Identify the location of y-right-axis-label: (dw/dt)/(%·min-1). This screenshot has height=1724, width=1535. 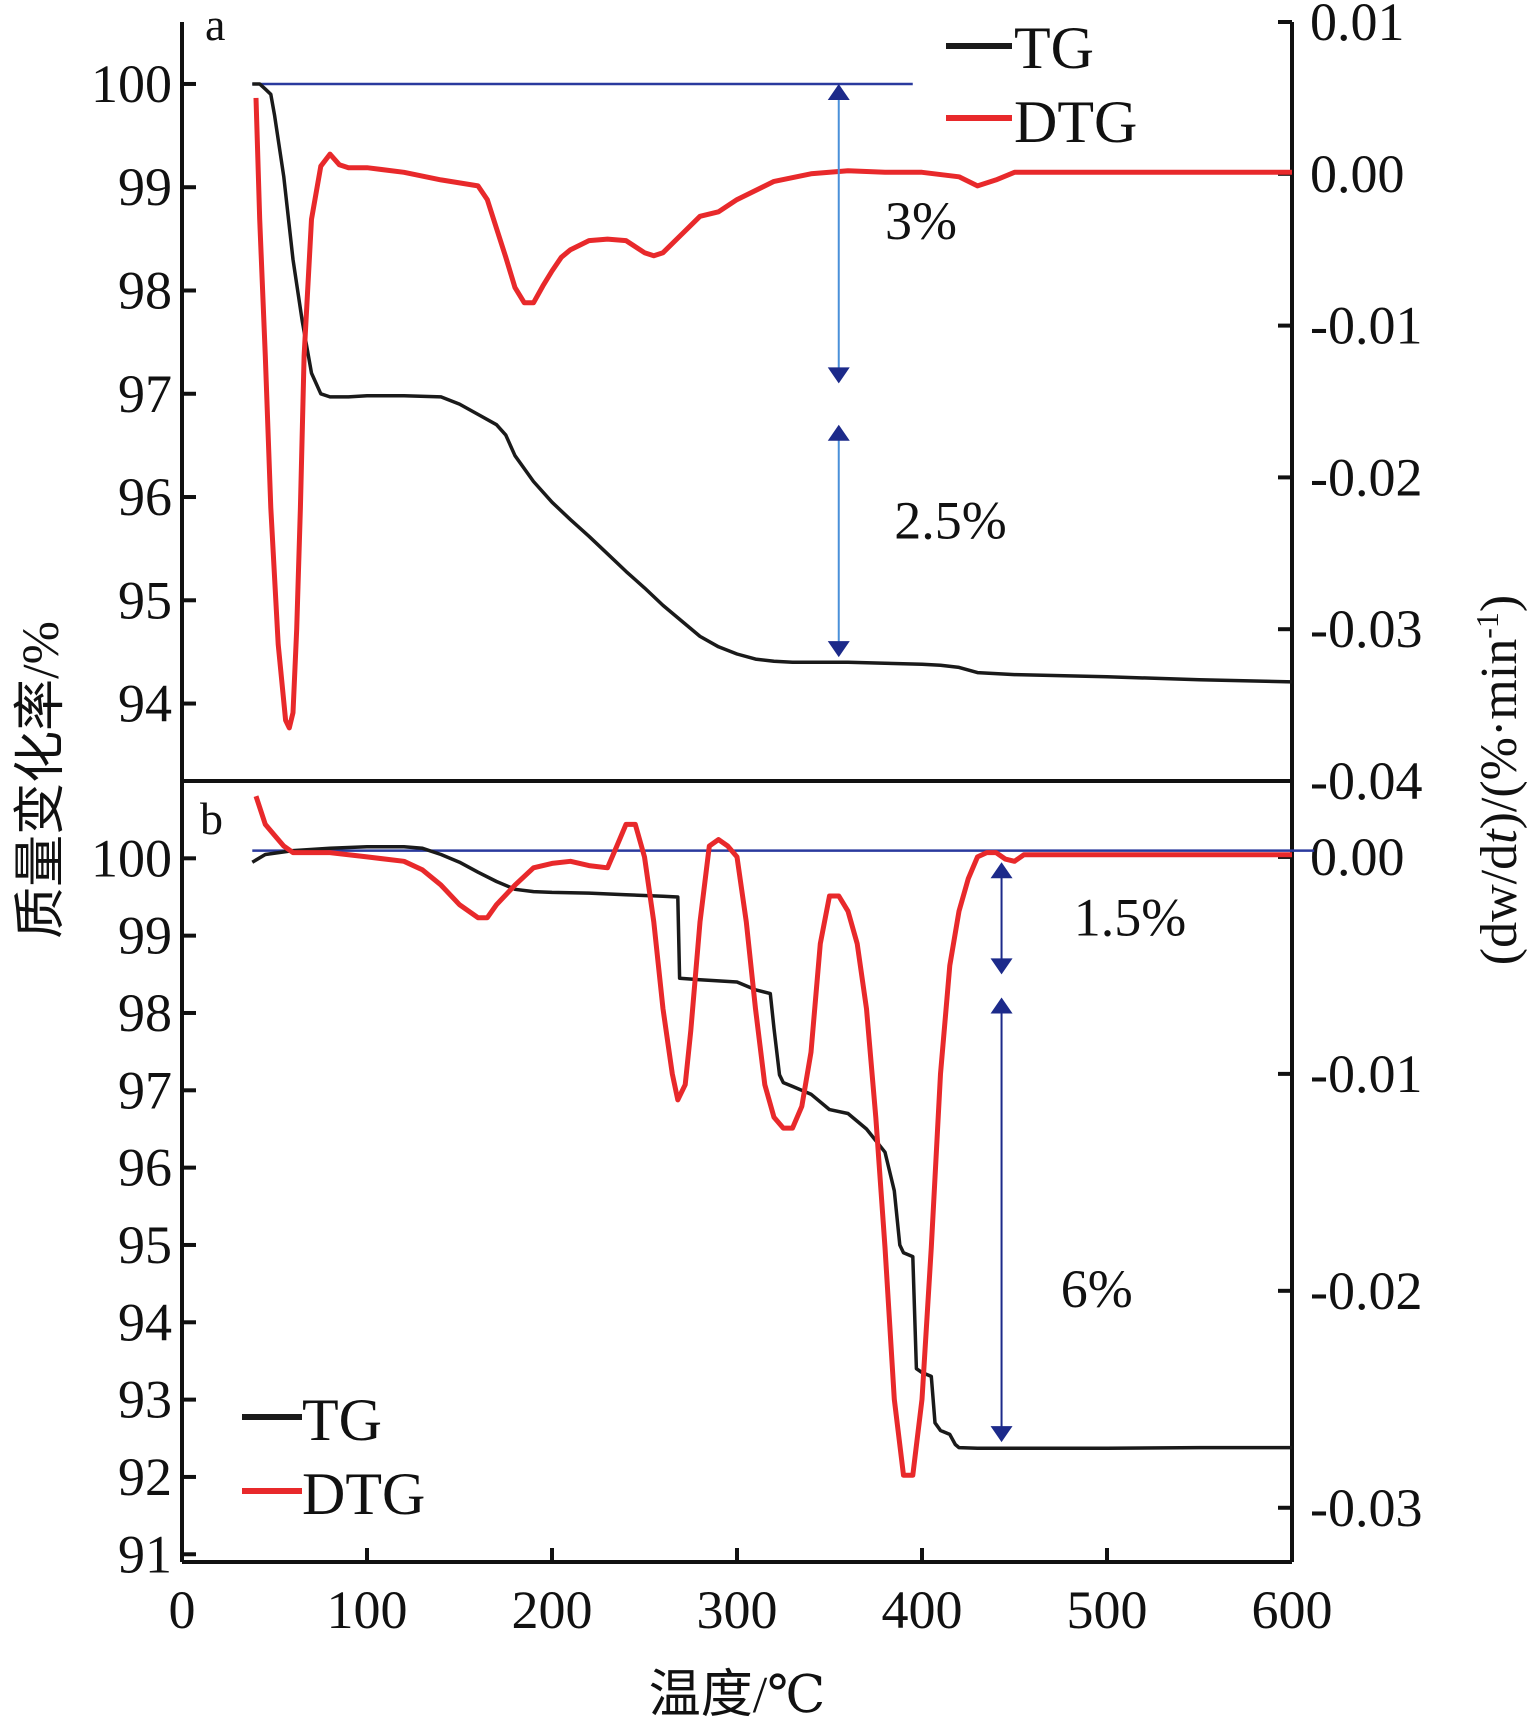
(1498, 780).